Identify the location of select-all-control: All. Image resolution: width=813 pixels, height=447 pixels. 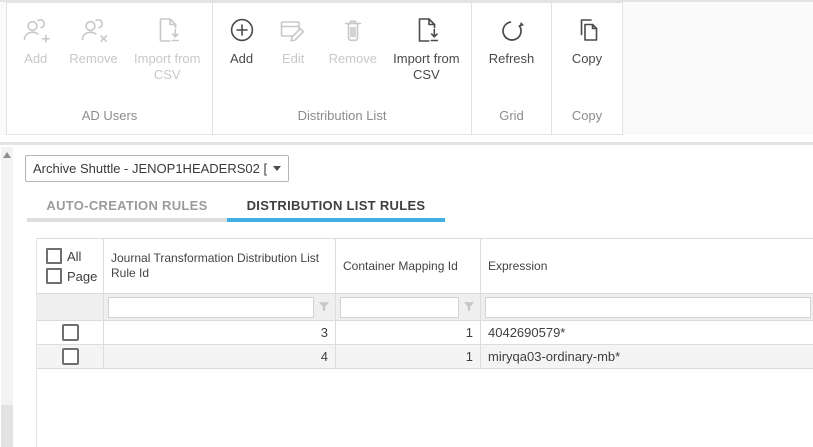
(63, 256).